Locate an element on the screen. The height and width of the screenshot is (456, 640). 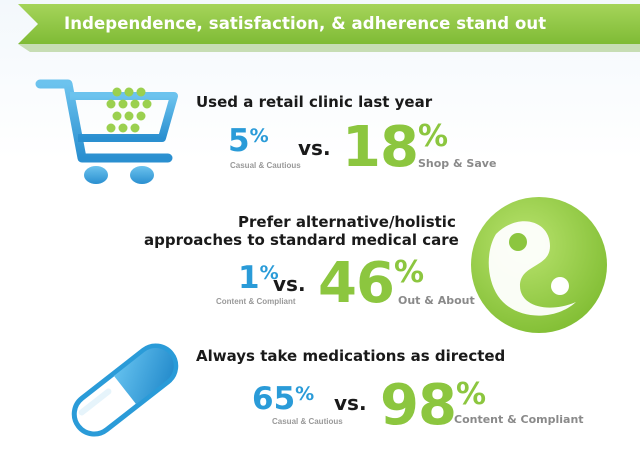
segment-label-big: Shop & Save is located at coordinates (457, 163).